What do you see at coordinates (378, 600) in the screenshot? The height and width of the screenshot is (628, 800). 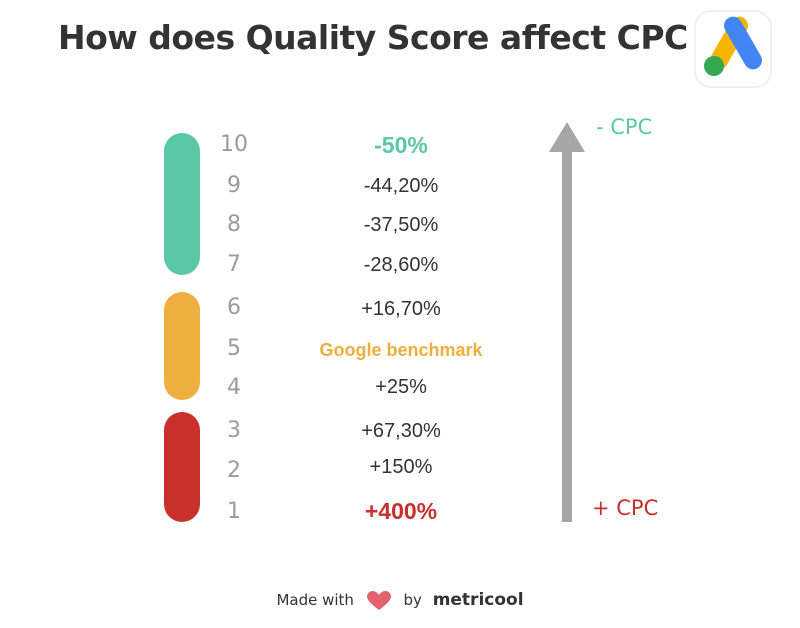 I see `heart-icon` at bounding box center [378, 600].